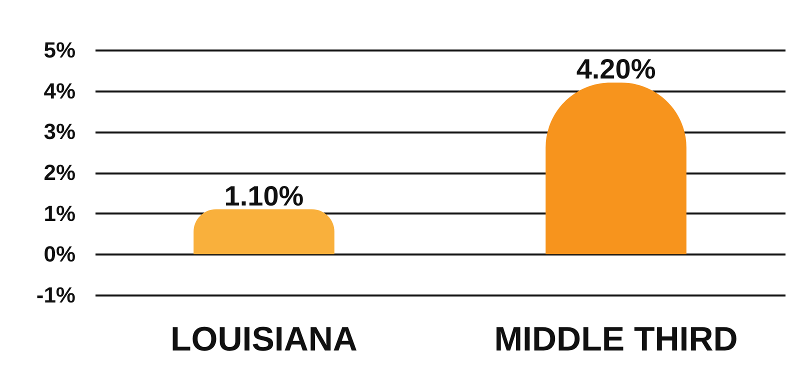 The height and width of the screenshot is (378, 800). What do you see at coordinates (60, 254) in the screenshot?
I see `y-tick-label: 0%` at bounding box center [60, 254].